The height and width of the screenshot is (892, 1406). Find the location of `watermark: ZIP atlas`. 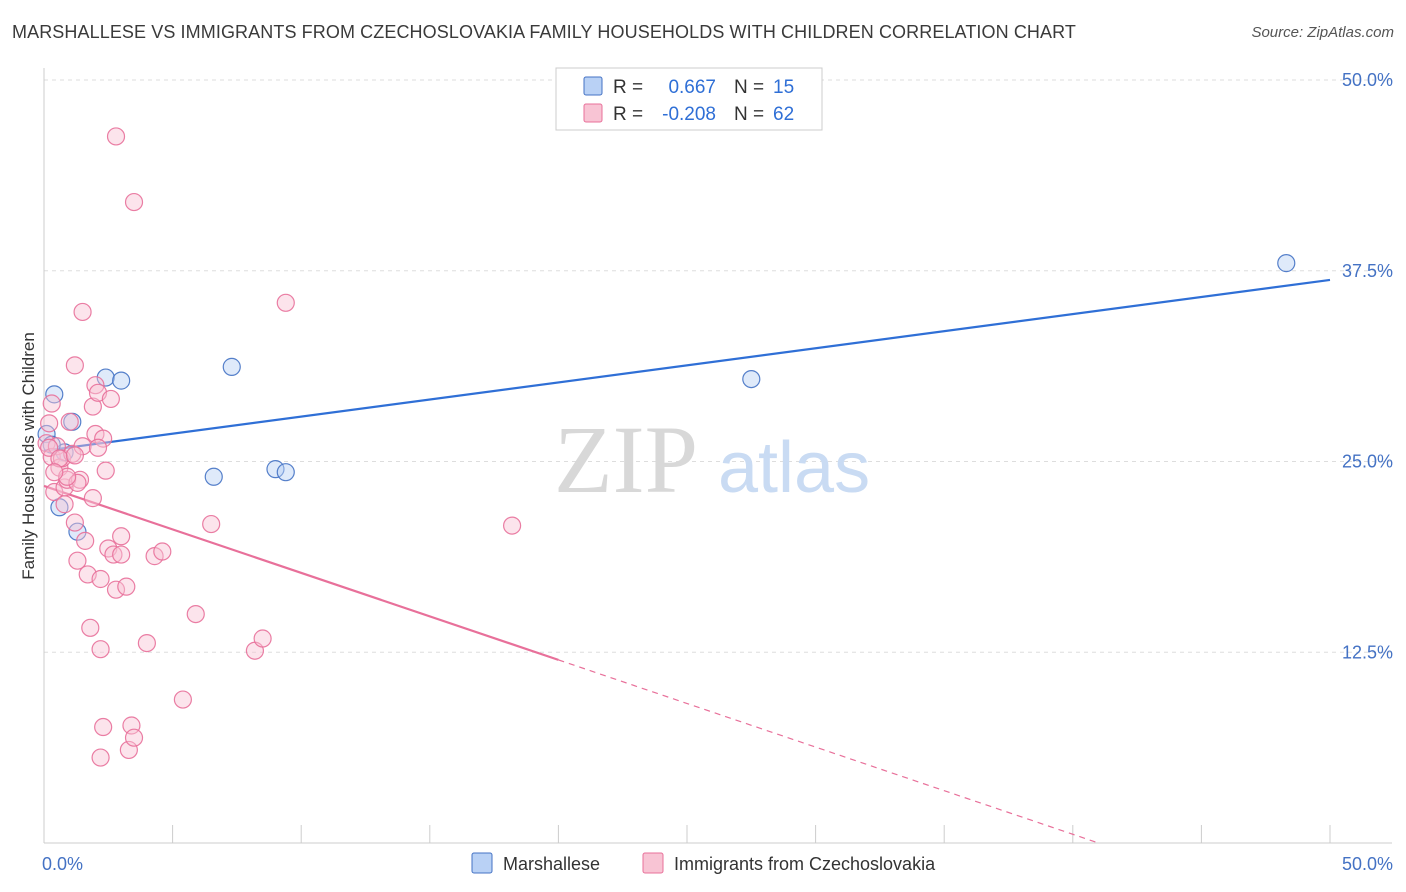

watermark: ZIP atlas is located at coordinates (712, 459).